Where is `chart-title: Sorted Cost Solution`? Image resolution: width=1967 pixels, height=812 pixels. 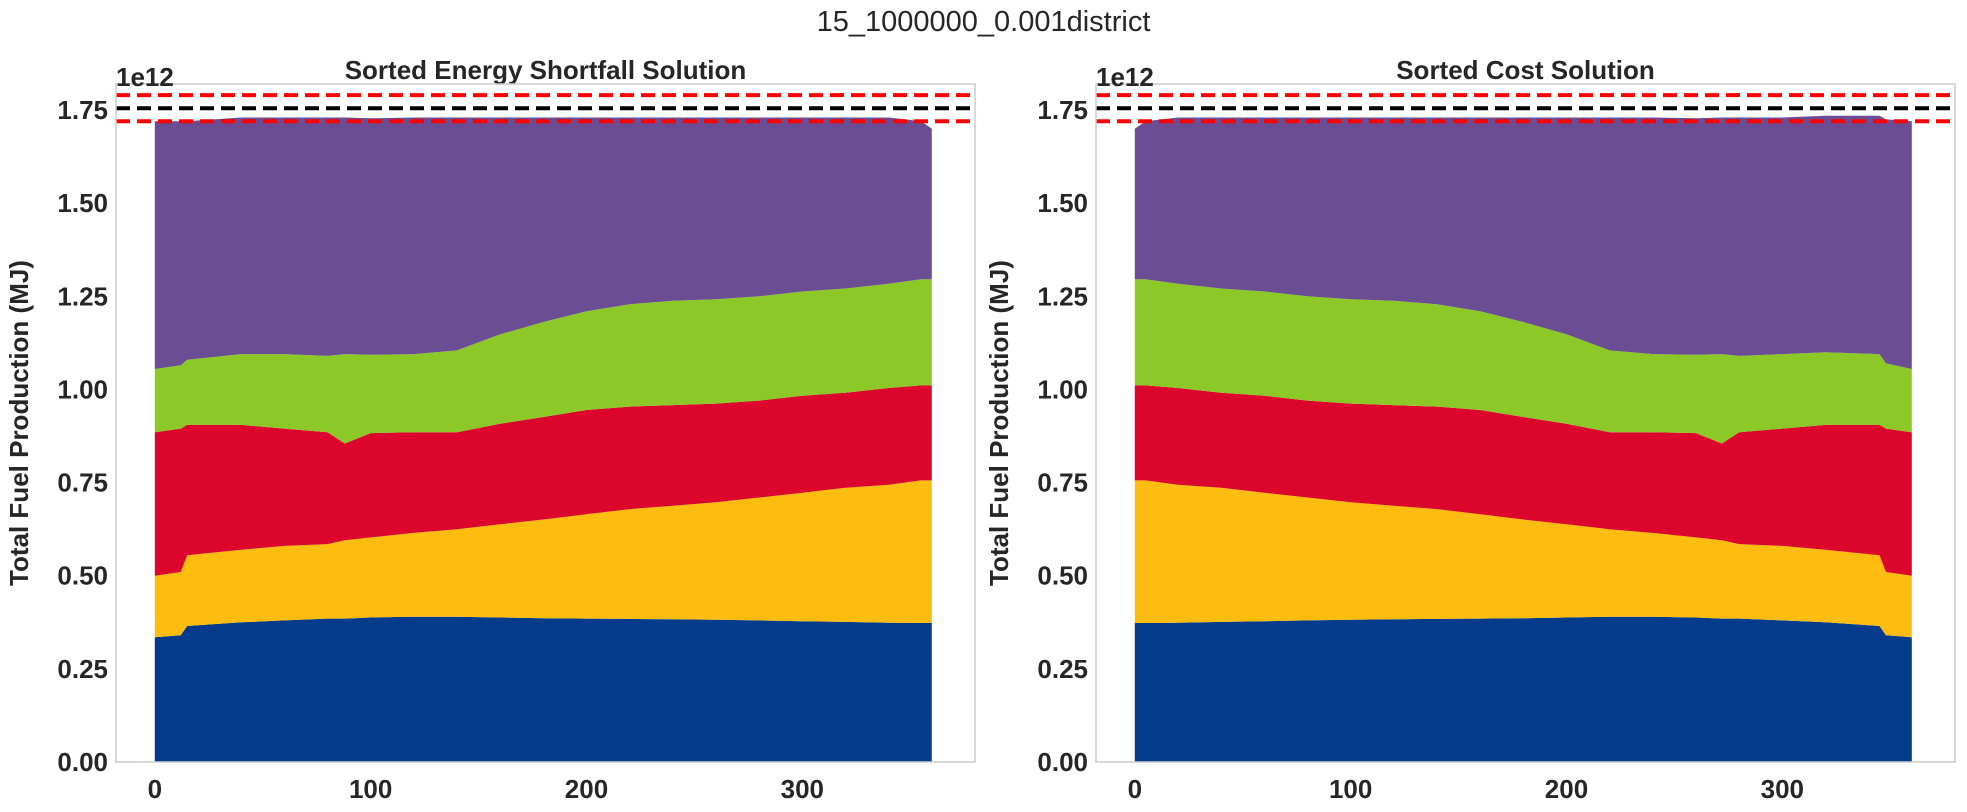
chart-title: Sorted Cost Solution is located at coordinates (1525, 70).